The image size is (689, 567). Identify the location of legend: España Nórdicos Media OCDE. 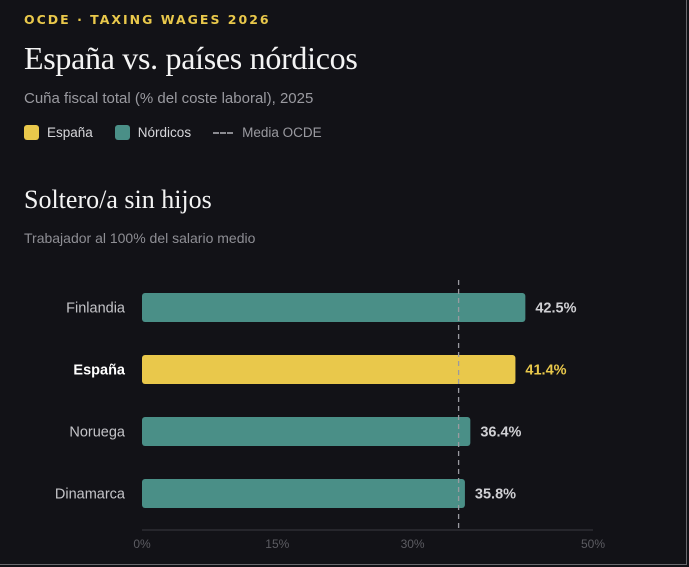
(184, 132).